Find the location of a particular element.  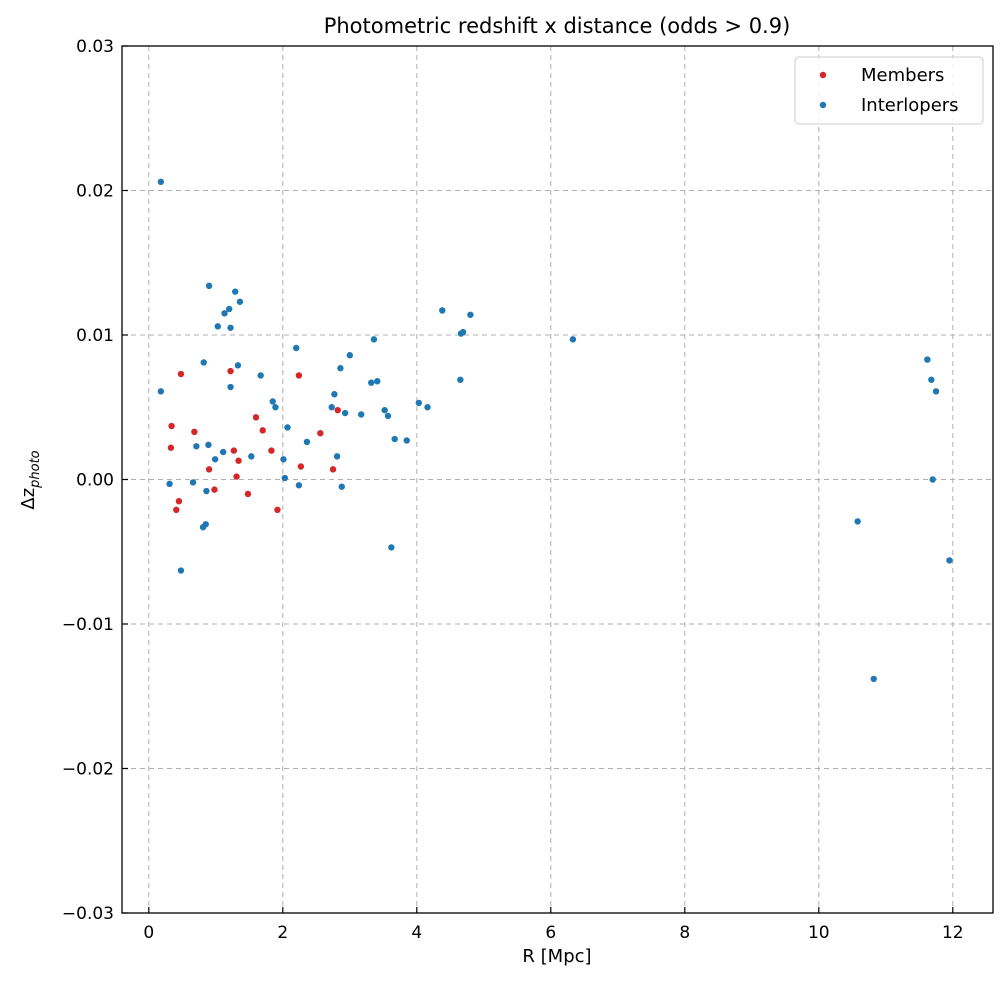

legend-marker-members is located at coordinates (823, 75).